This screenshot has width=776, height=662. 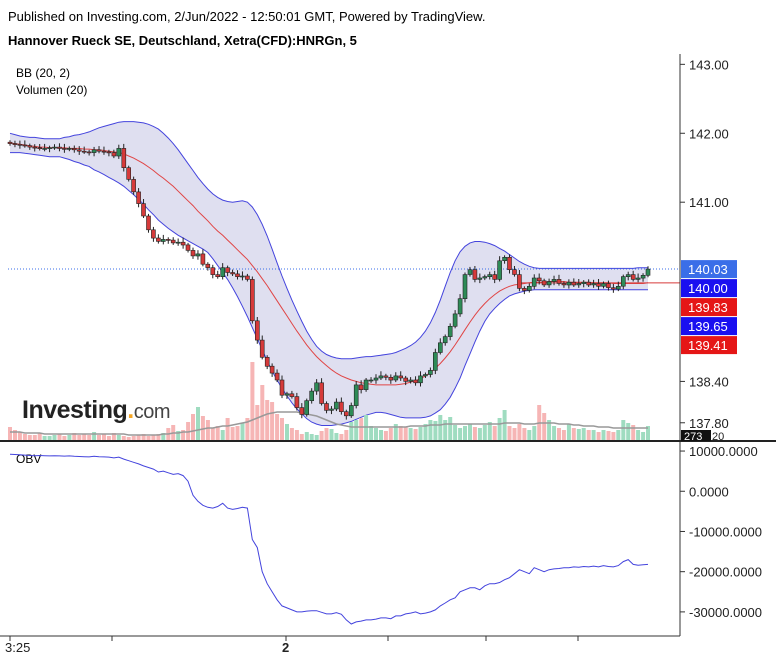 What do you see at coordinates (709, 351) in the screenshot?
I see `price-badges: 140.03 140.00 139.83 139.65 139.41 273 20` at bounding box center [709, 351].